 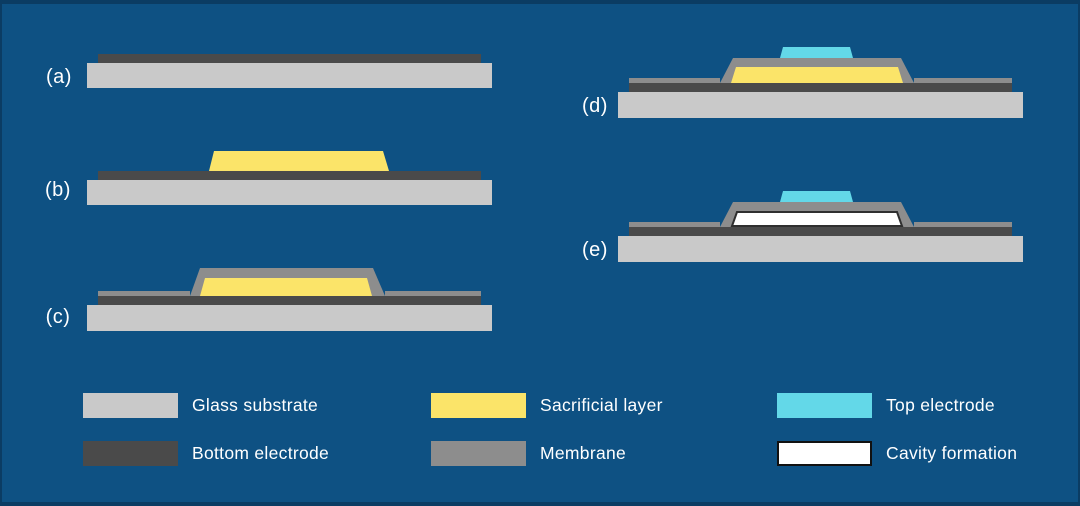 I want to click on step-label-e: (e), so click(x=595, y=250).